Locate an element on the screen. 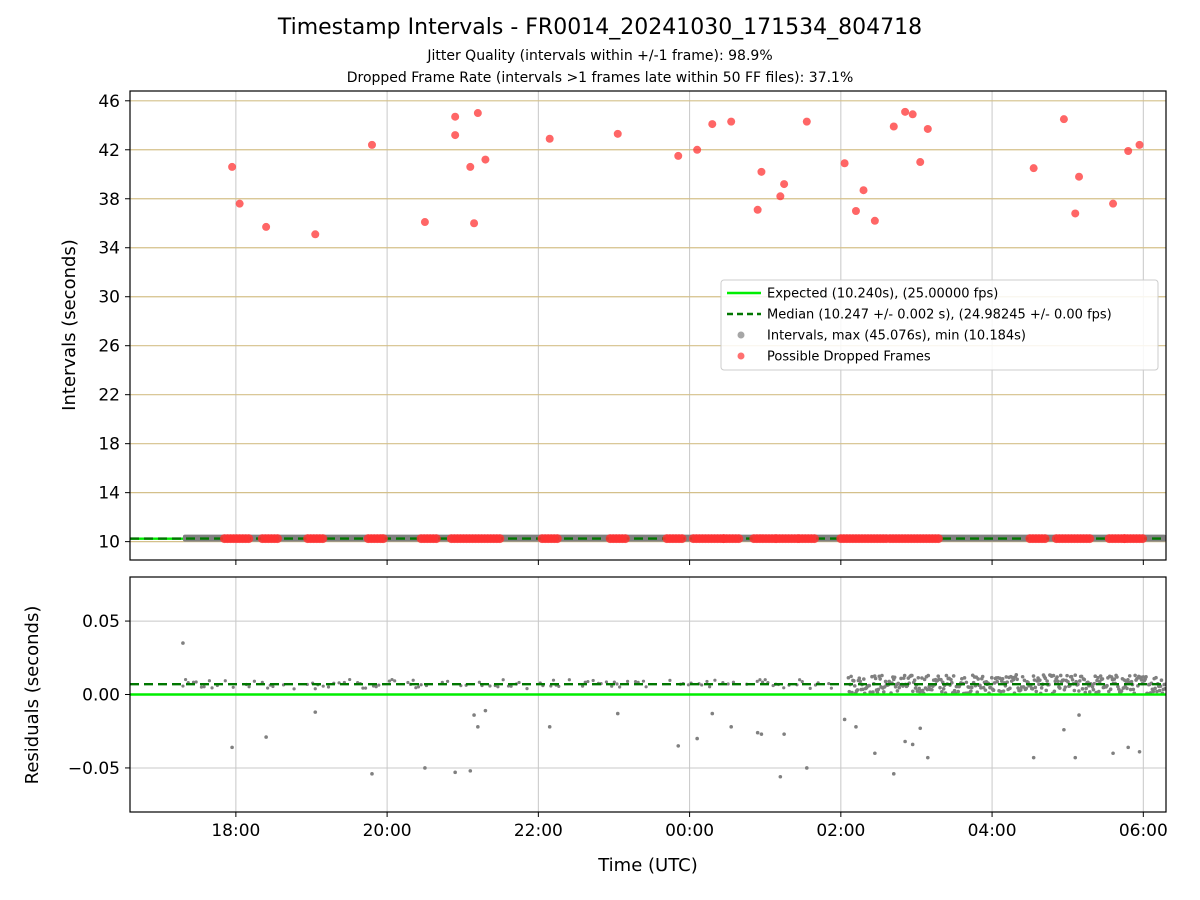 This screenshot has height=900, width=1200. x-tick-label: 20:00 is located at coordinates (387, 831).